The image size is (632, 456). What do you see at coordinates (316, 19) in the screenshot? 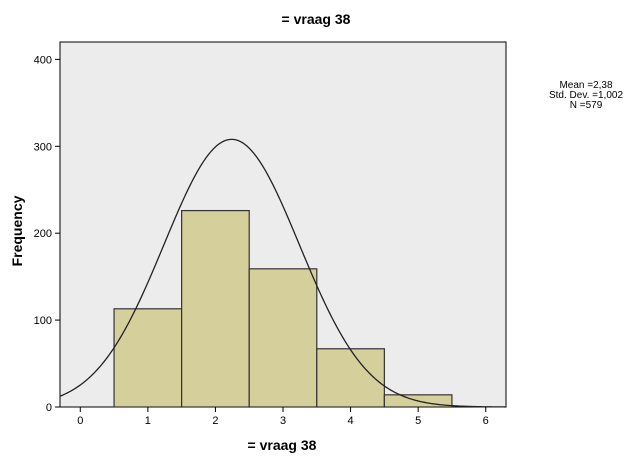
I see `chart-title: = vraag 38` at bounding box center [316, 19].